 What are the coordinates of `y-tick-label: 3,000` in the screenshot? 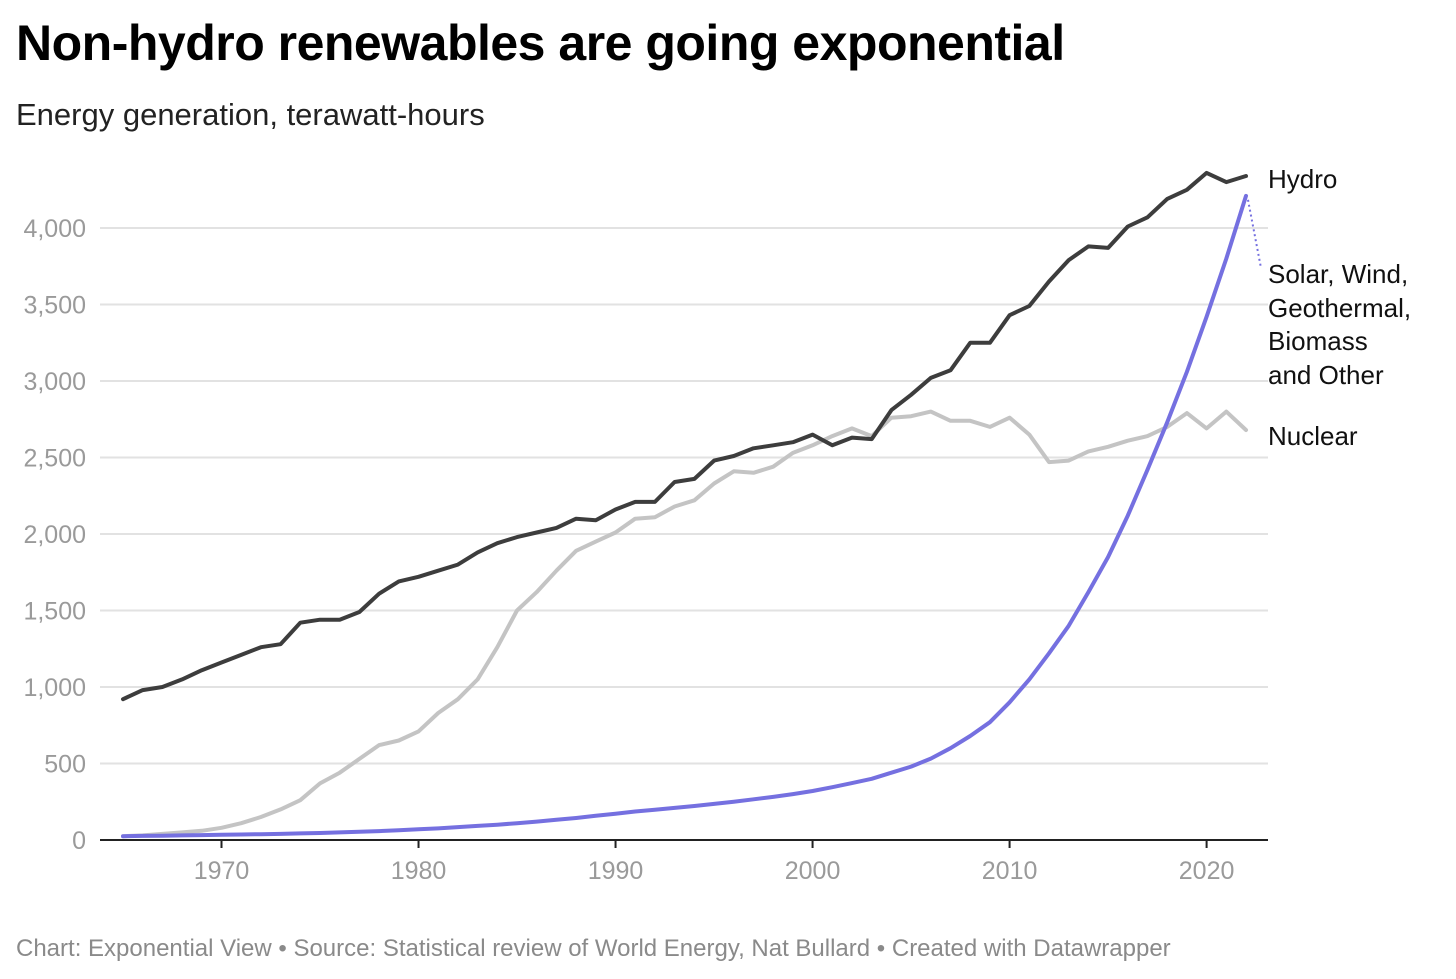 It's located at (54, 382).